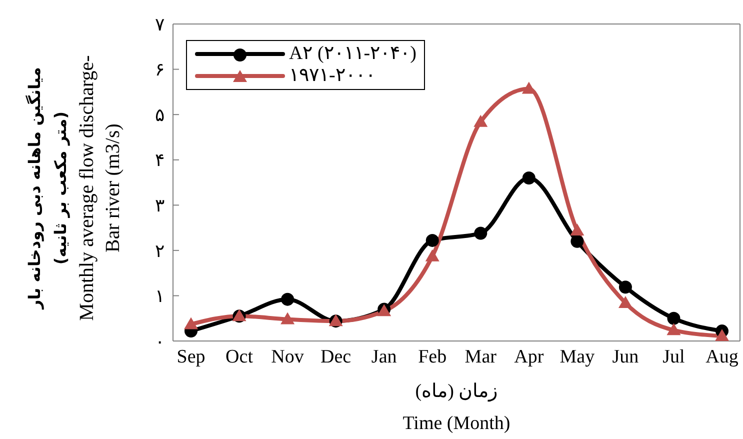 This screenshot has width=743, height=439. I want to click on y-tick-label: ۱, so click(160, 296).